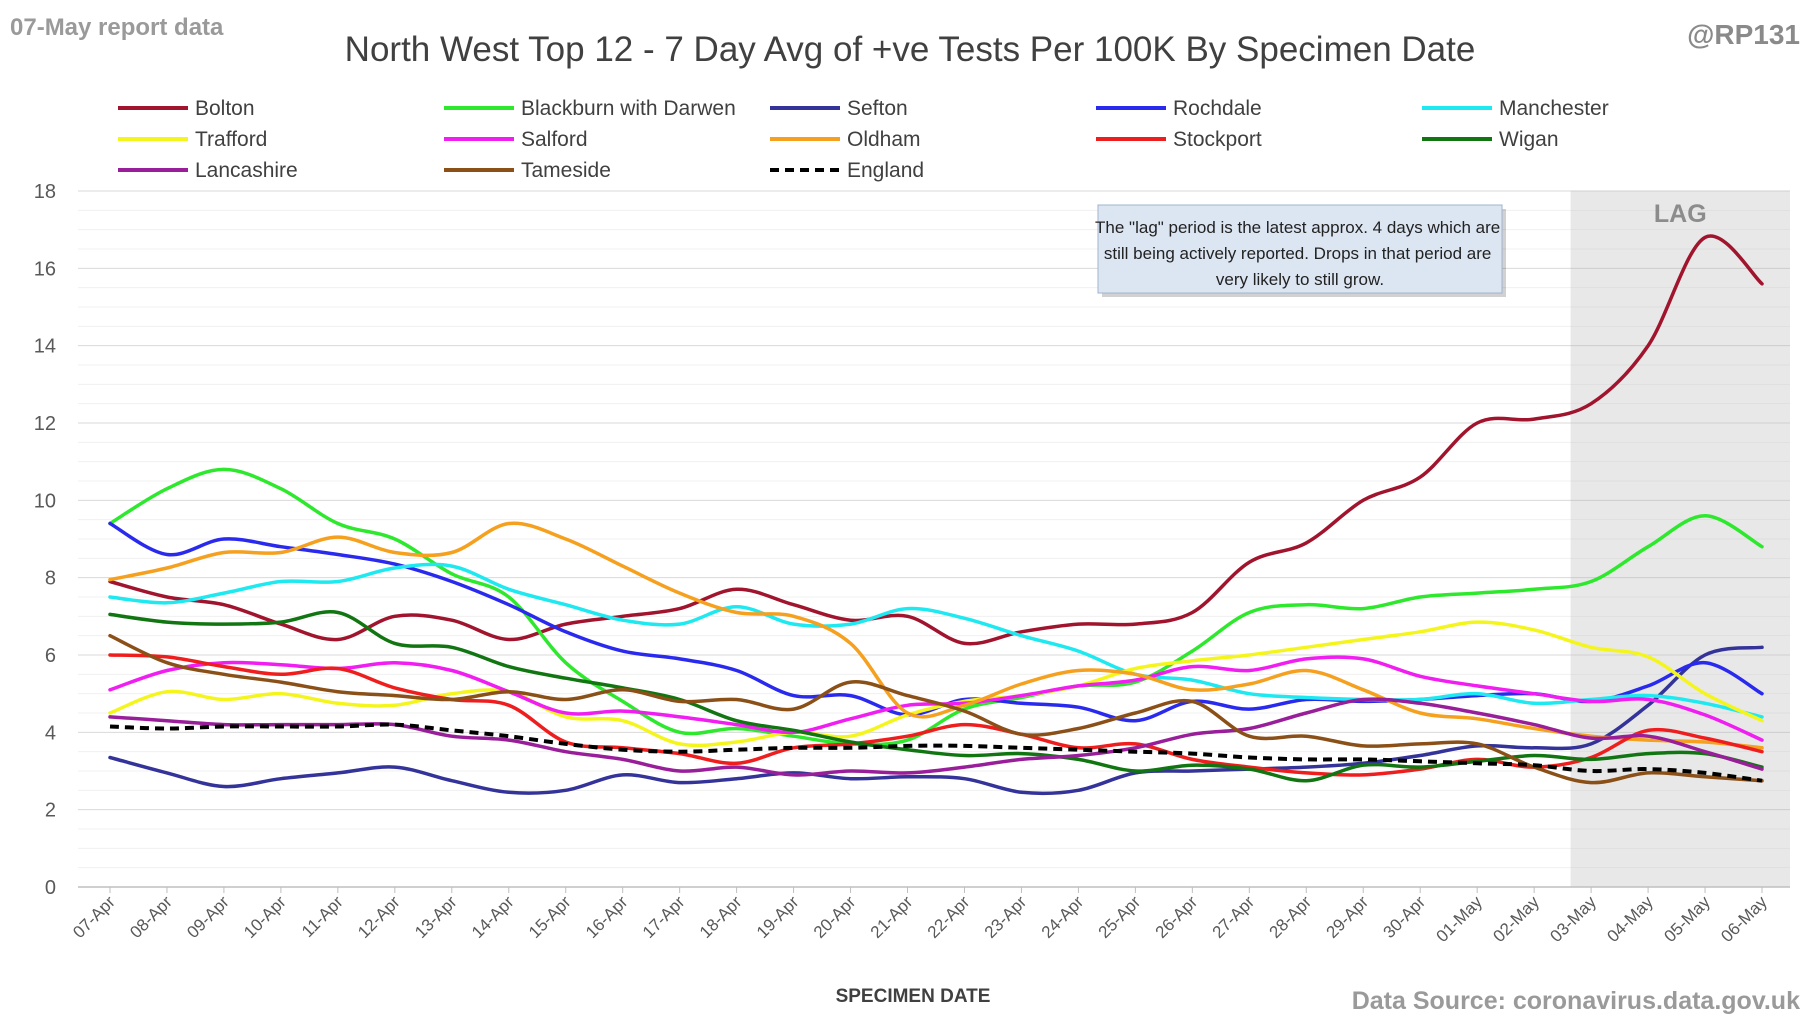  I want to click on legend-label-oldham: Oldham, so click(884, 139).